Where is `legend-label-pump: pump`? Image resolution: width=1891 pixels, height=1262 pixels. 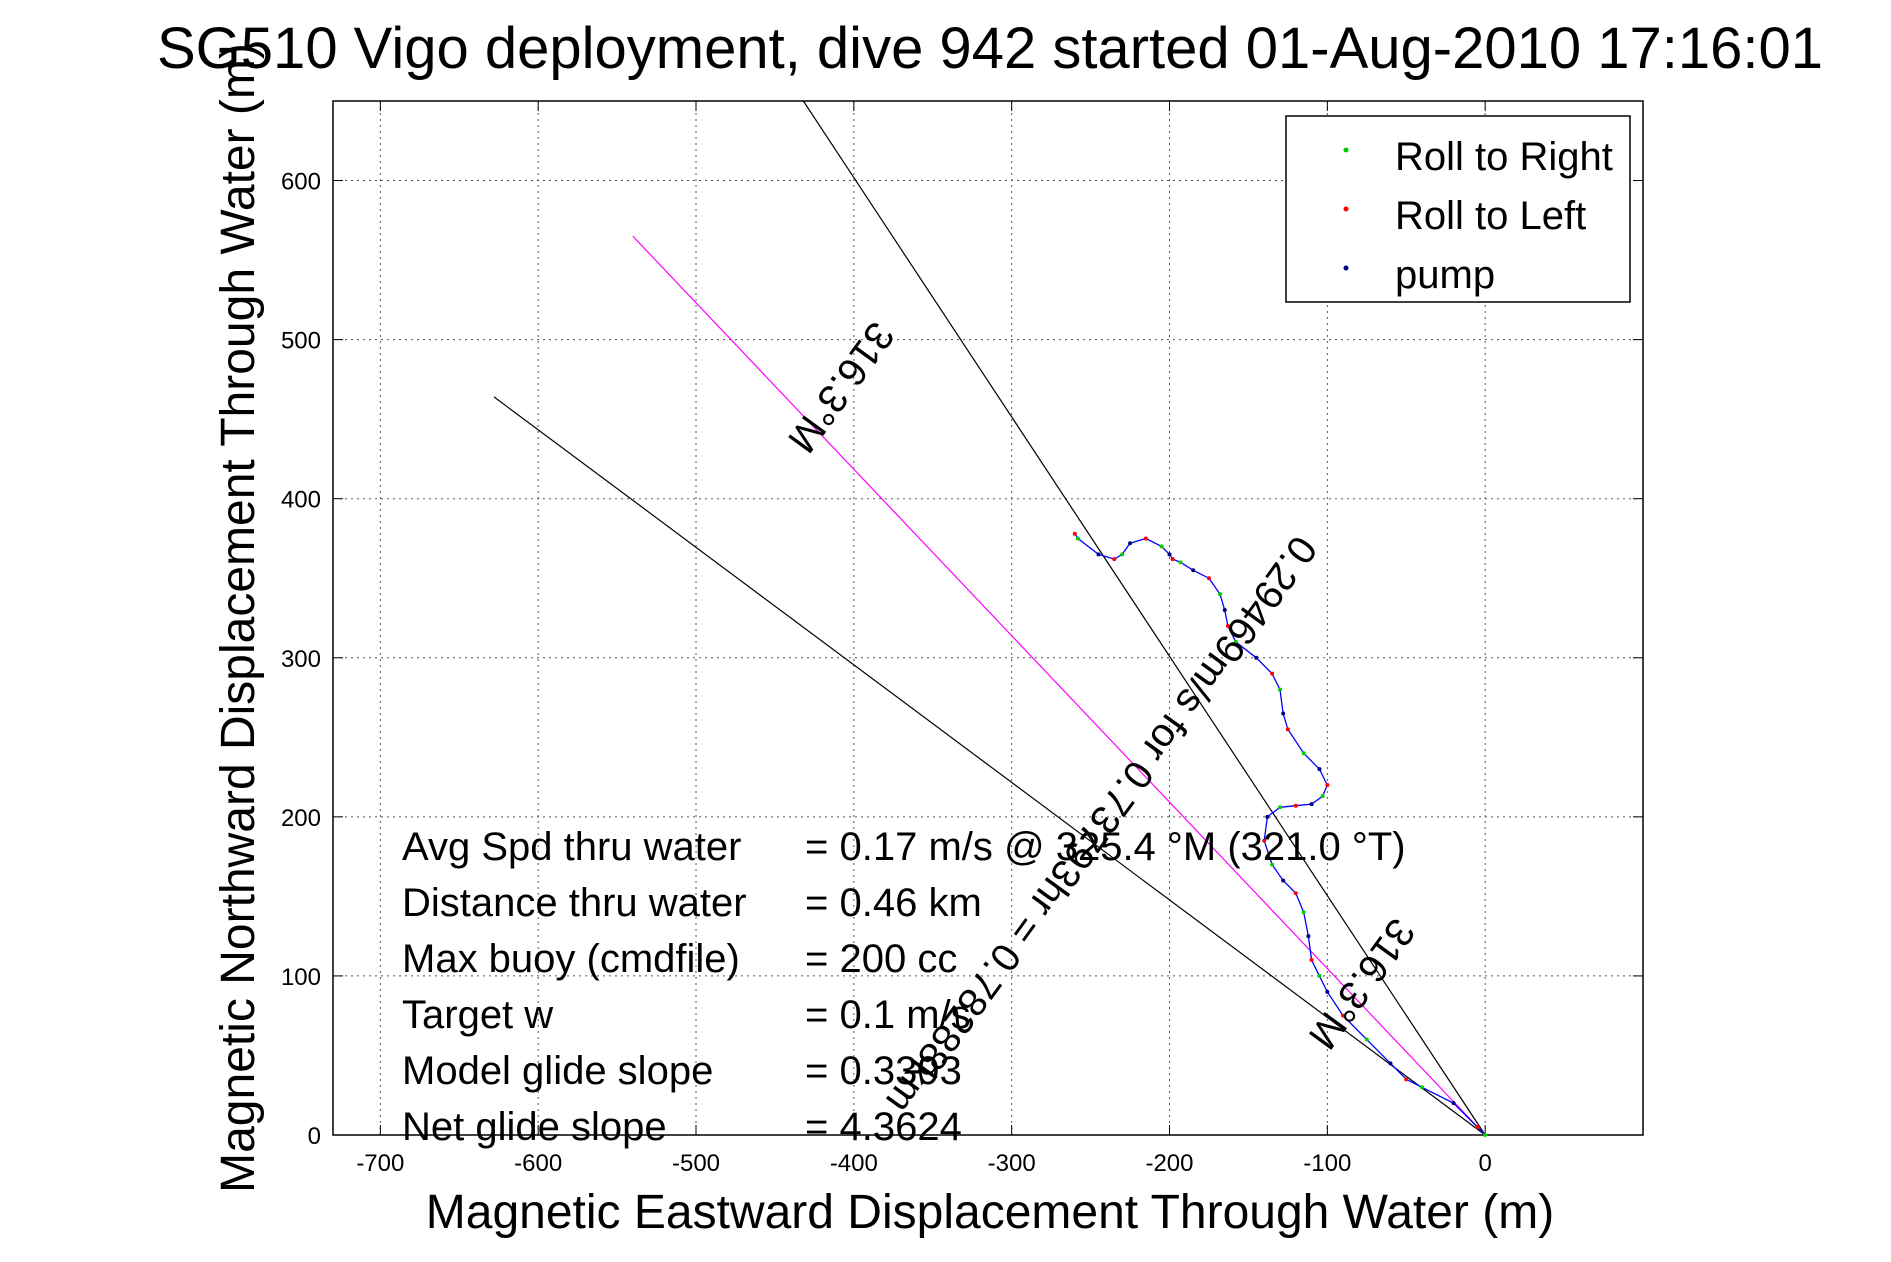 legend-label-pump: pump is located at coordinates (1445, 275).